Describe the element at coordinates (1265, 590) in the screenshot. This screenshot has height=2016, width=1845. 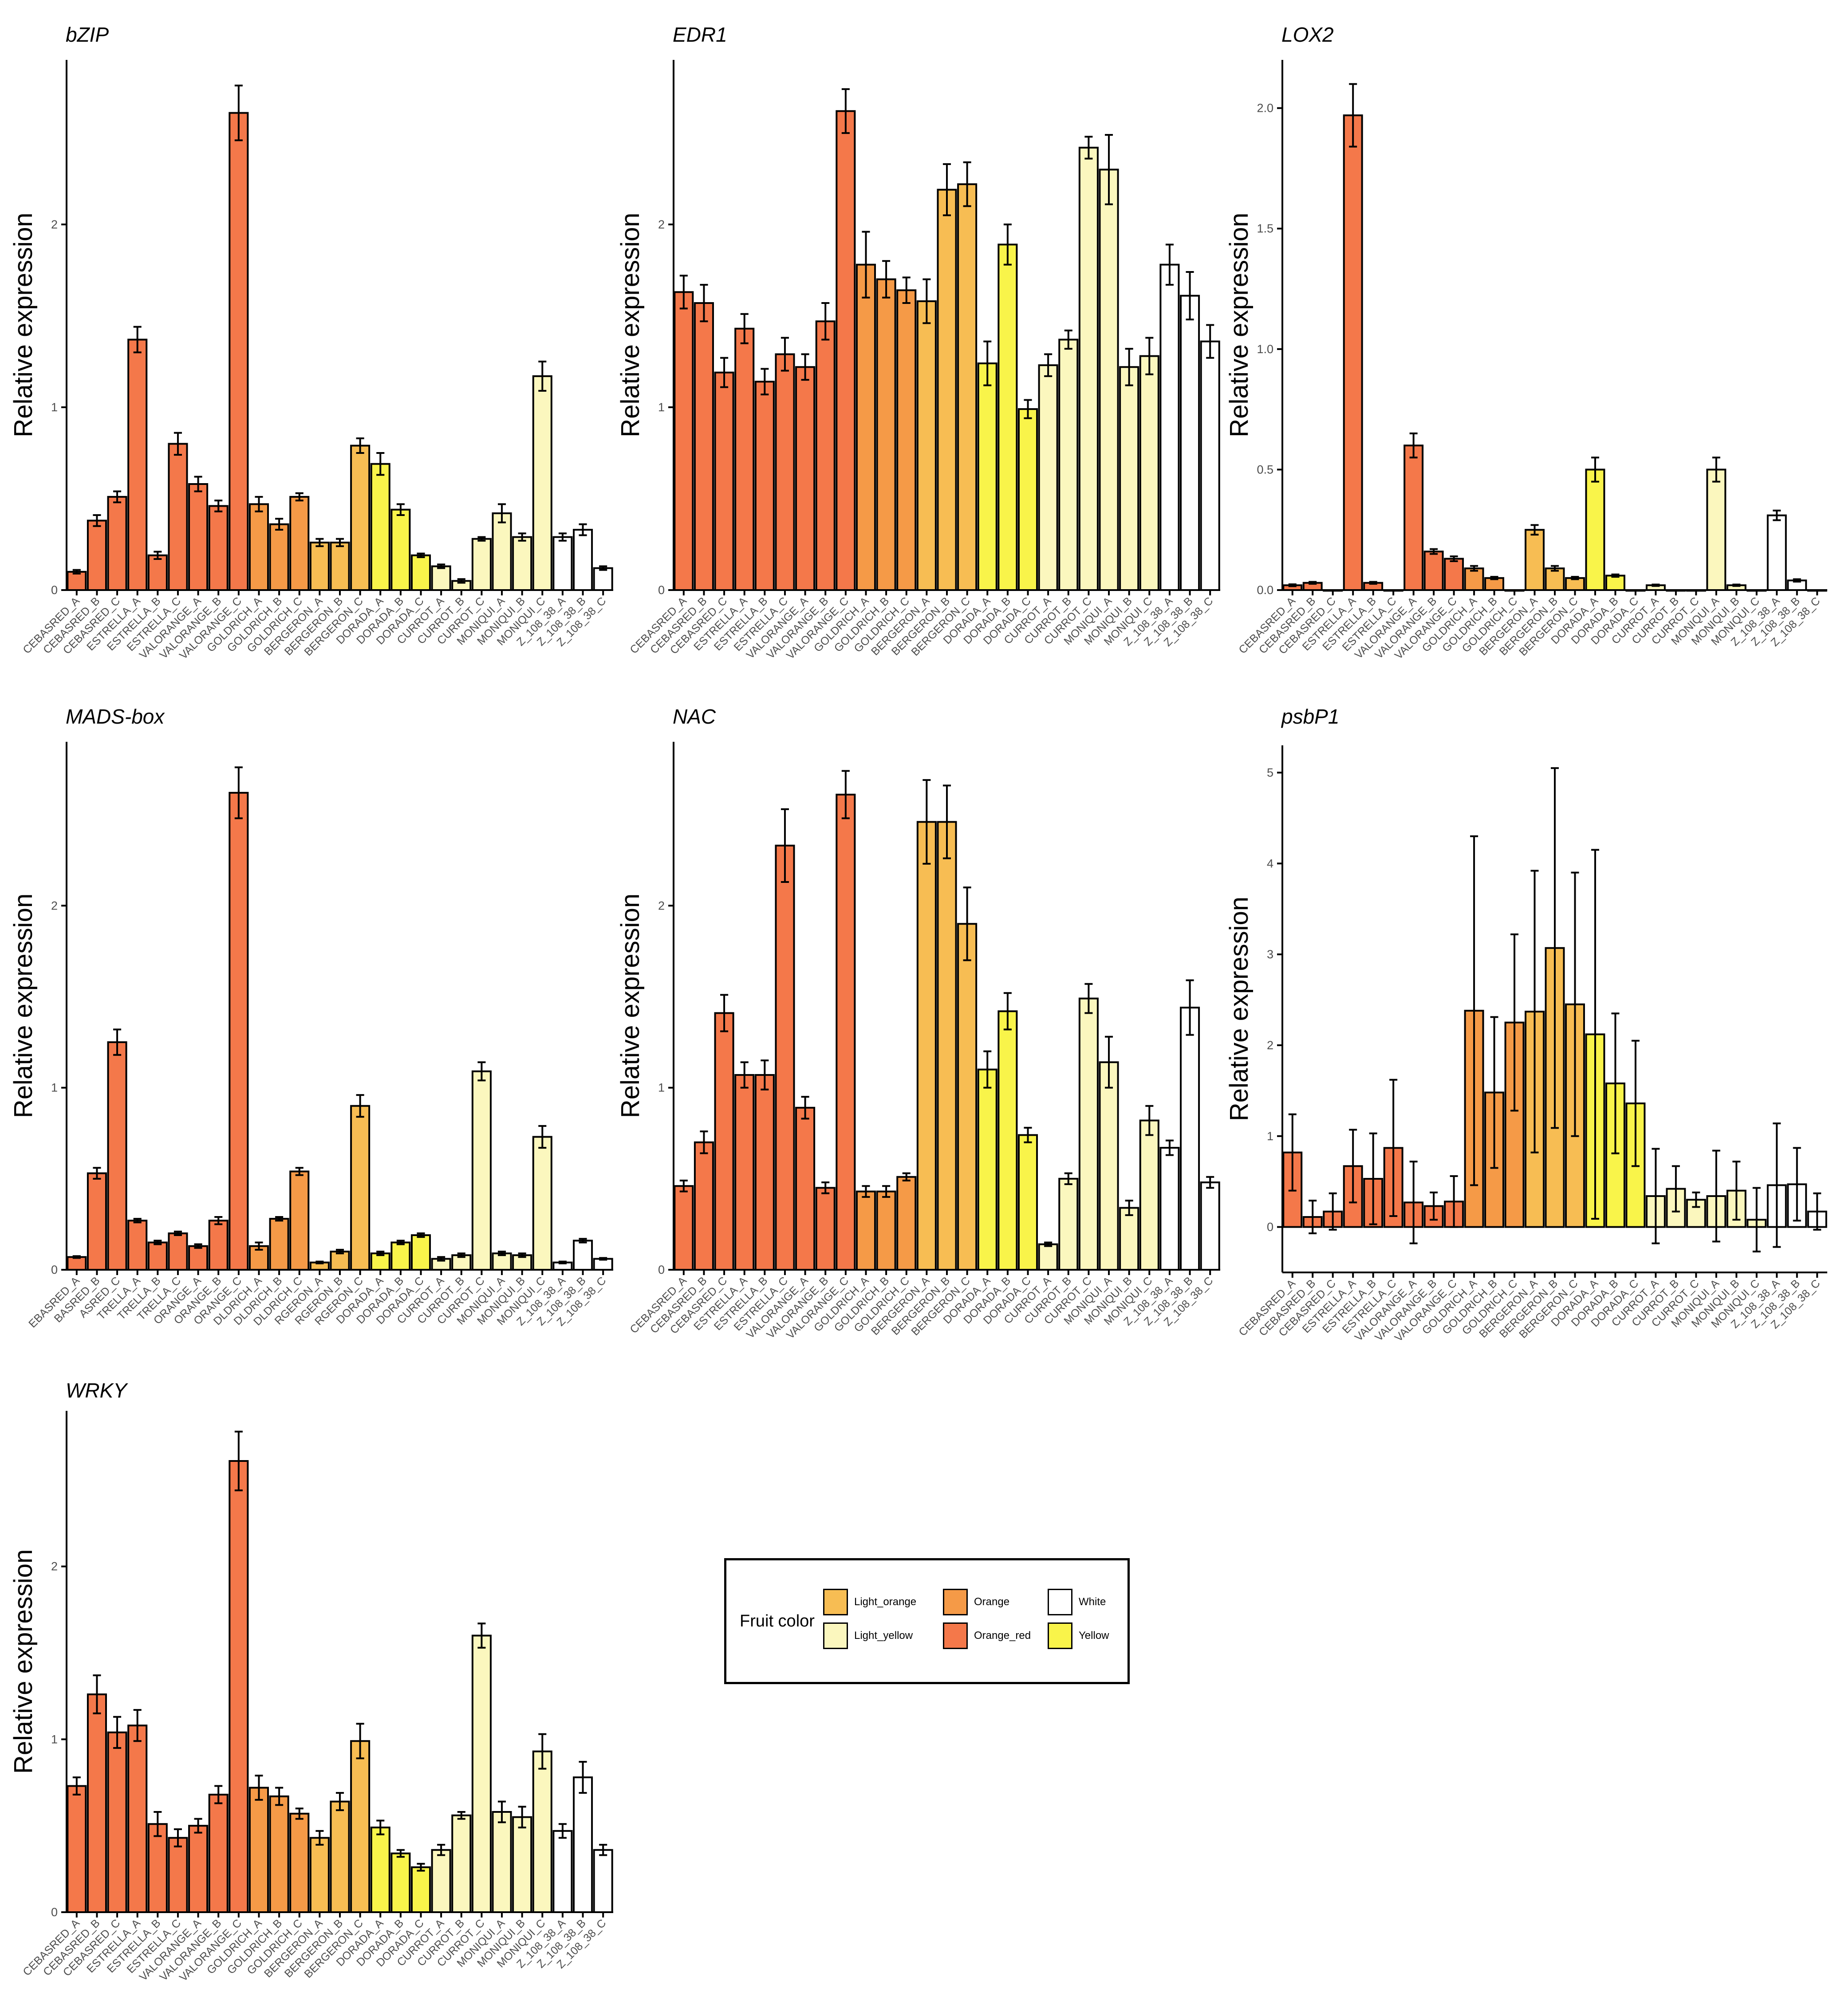
I see `y-tick-label: 0.0` at that location.